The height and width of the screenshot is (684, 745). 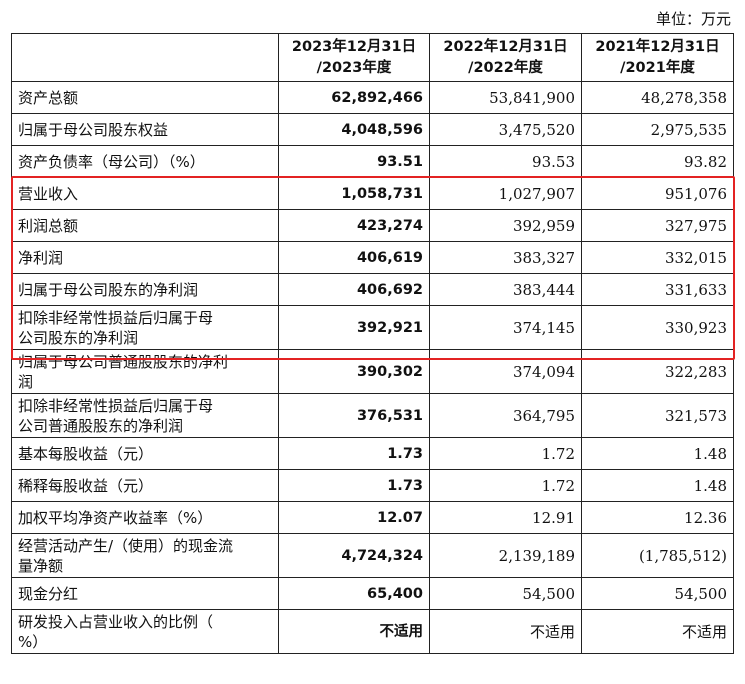 What do you see at coordinates (145, 225) in the screenshot?
I see `row-label: 利润总额` at bounding box center [145, 225].